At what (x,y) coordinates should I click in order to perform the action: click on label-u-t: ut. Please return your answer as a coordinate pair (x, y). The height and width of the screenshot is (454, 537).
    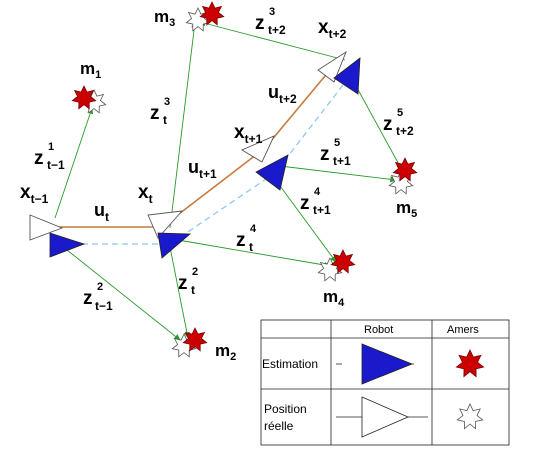
    Looking at the image, I should click on (101, 212).